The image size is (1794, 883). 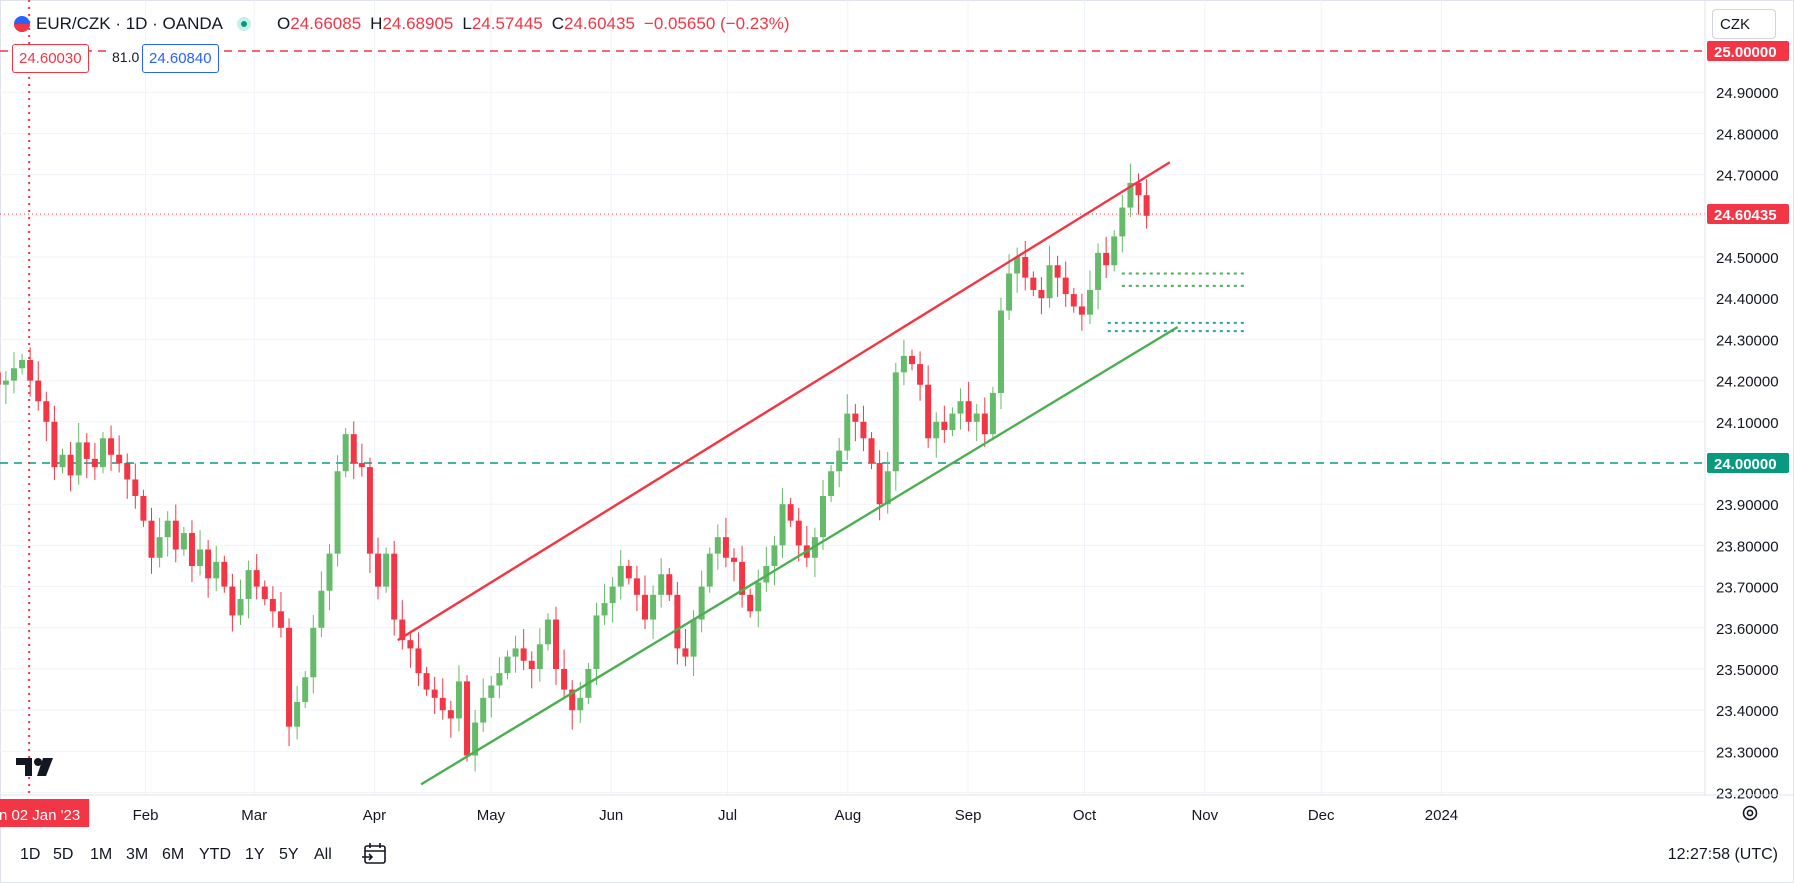 What do you see at coordinates (1745, 52) in the screenshot?
I see `level-label: 25.00000` at bounding box center [1745, 52].